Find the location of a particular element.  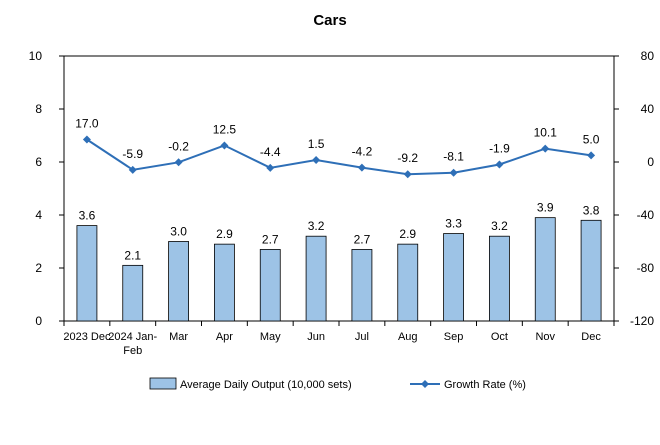

x-tick-label: 2024 Jan-Feb is located at coordinates (132, 344).